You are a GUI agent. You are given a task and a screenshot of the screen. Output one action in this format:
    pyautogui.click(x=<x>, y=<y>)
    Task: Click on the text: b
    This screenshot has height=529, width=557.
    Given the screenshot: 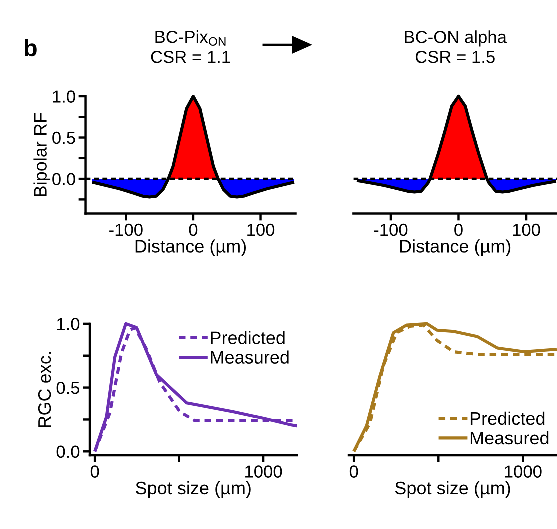 What is the action you would take?
    pyautogui.click(x=30, y=48)
    